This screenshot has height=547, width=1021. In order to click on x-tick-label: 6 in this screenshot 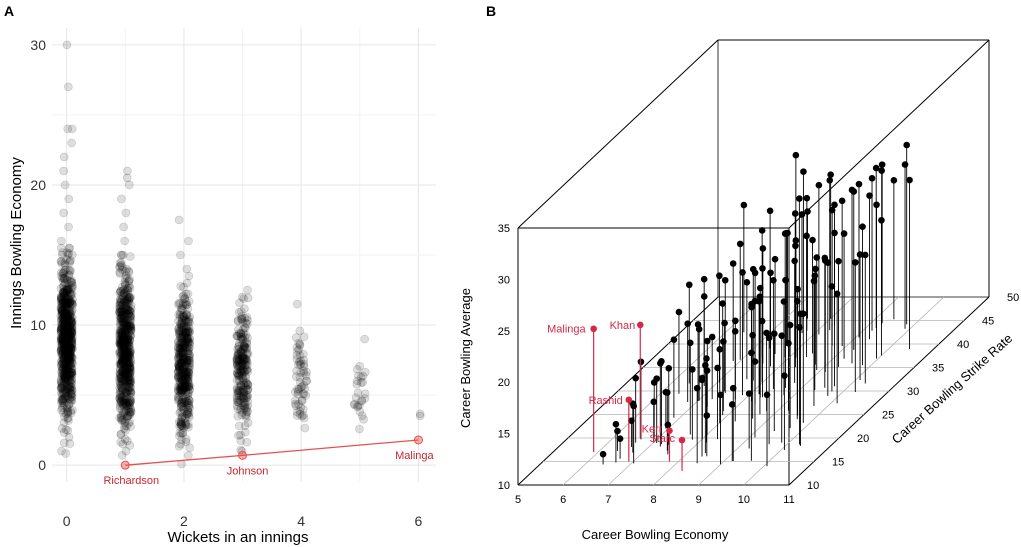, I will do `click(563, 500)`.